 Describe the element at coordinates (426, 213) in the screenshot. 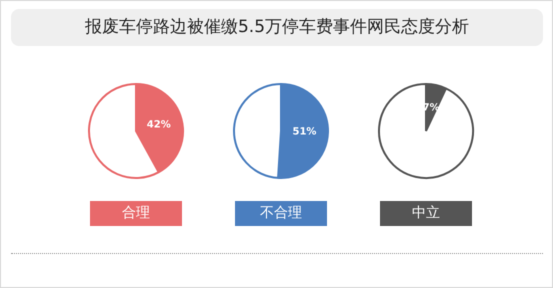

I see `text: 中立` at that location.